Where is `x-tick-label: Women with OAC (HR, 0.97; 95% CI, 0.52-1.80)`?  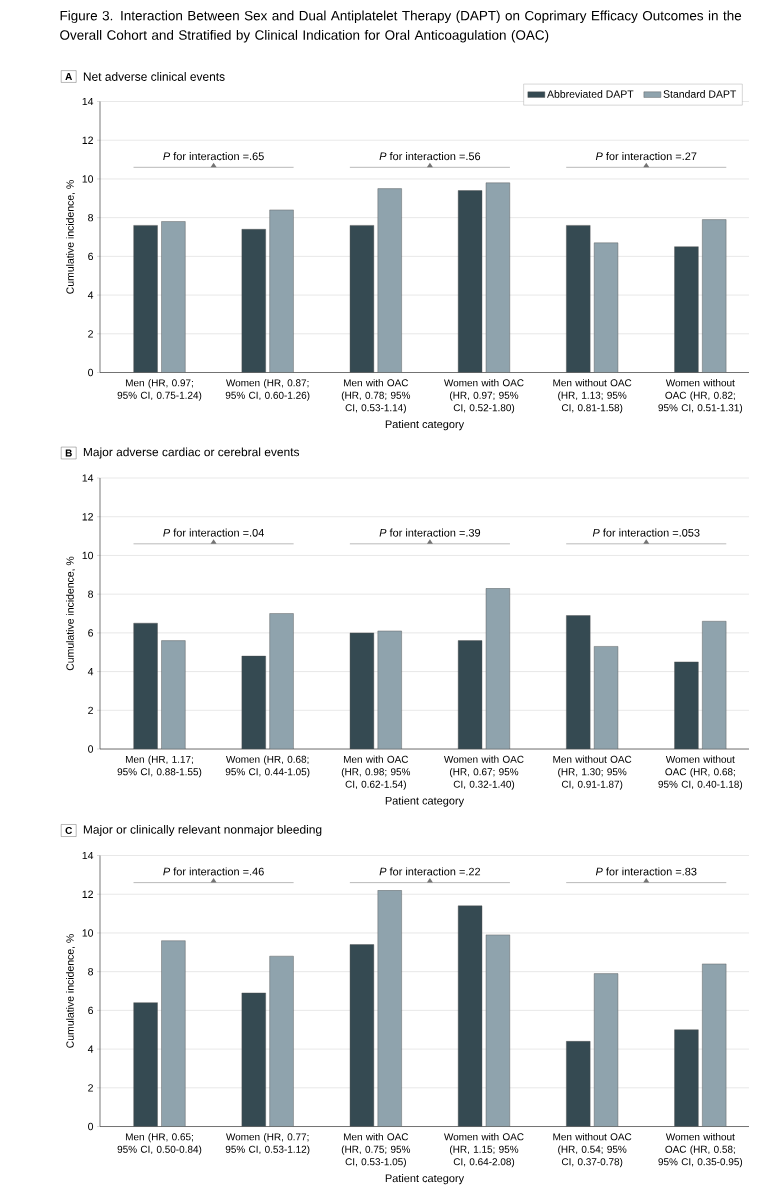 x-tick-label: Women with OAC (HR, 0.97; 95% CI, 0.52-1.80) is located at coordinates (484, 396).